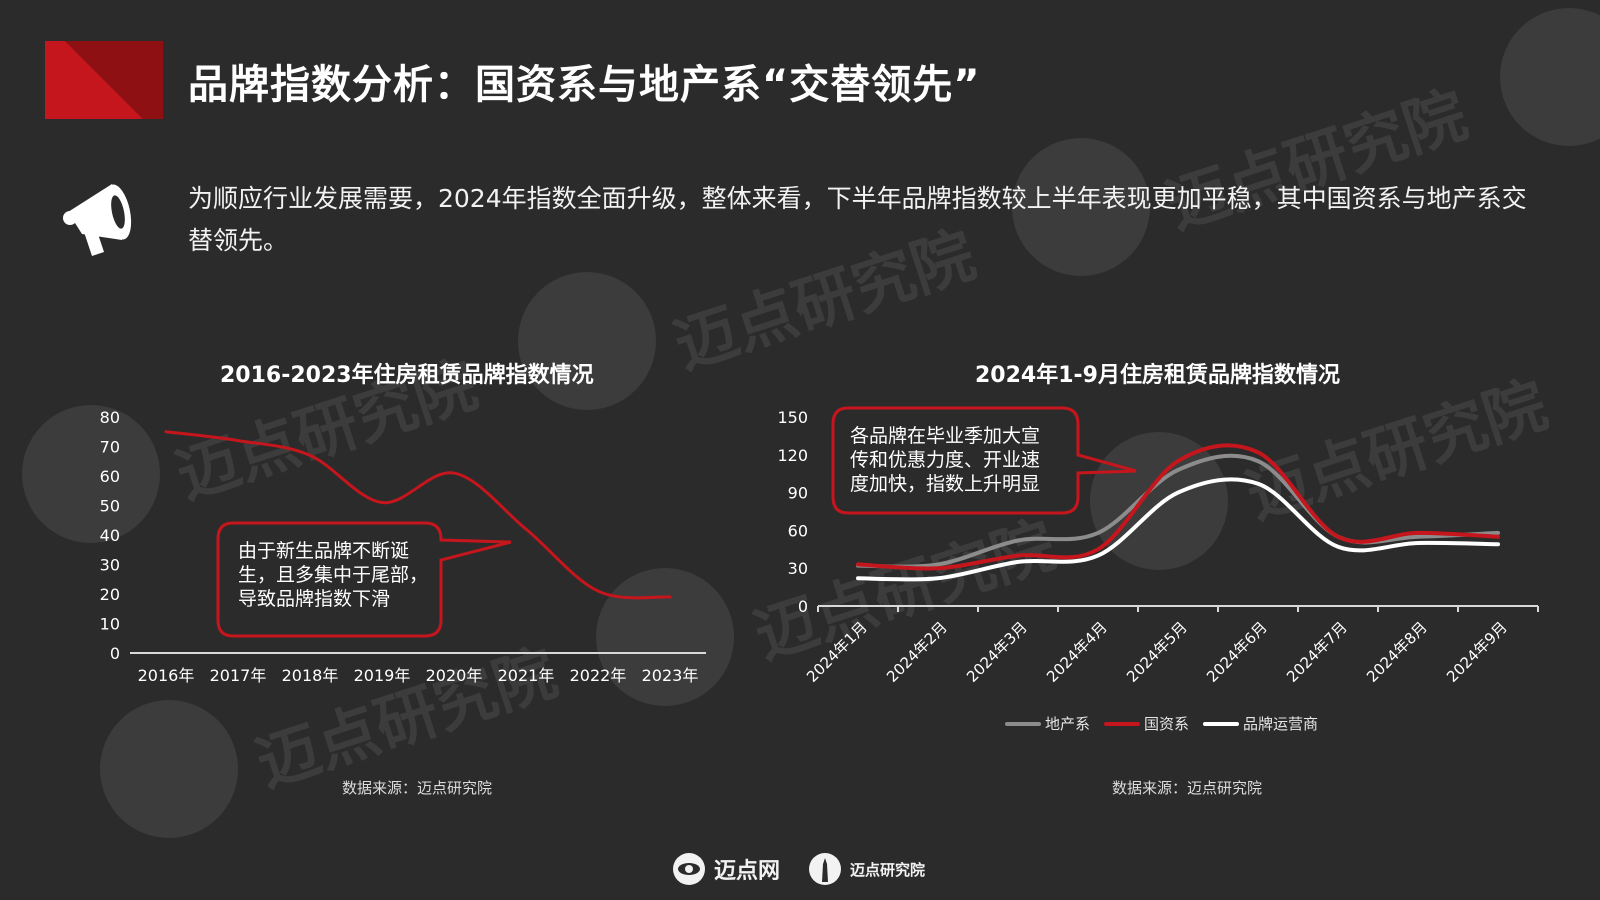 Image resolution: width=1600 pixels, height=900 pixels. I want to click on x-tick-label: 2024年2月, so click(917, 652).